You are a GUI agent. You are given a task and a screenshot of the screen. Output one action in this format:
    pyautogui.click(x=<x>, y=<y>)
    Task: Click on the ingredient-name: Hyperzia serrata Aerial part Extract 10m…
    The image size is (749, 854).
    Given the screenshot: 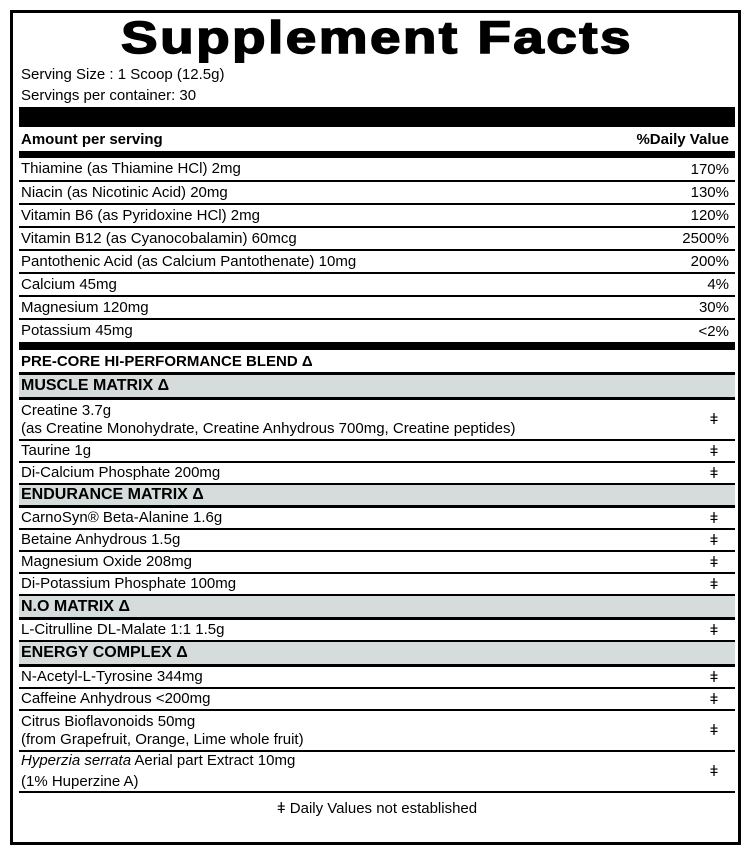 What is the action you would take?
    pyautogui.click(x=158, y=771)
    